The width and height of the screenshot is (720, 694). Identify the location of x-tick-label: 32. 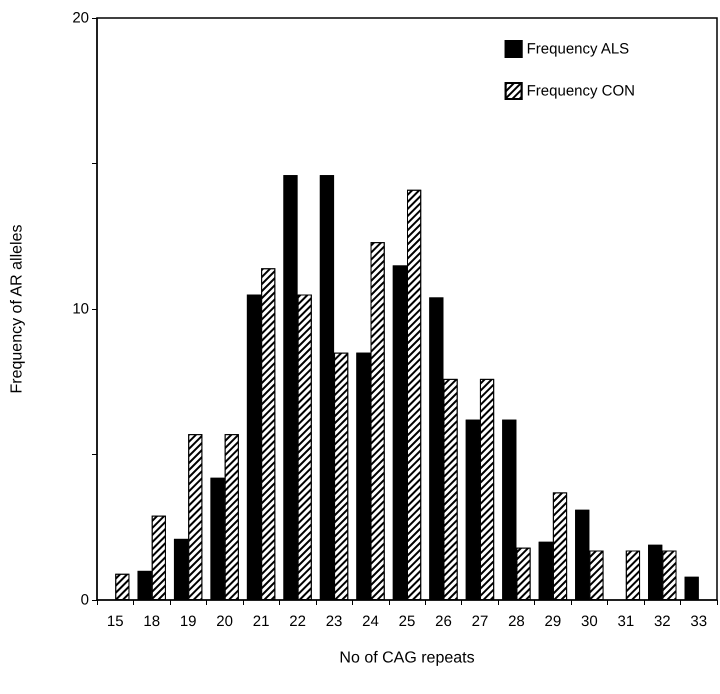
(662, 621).